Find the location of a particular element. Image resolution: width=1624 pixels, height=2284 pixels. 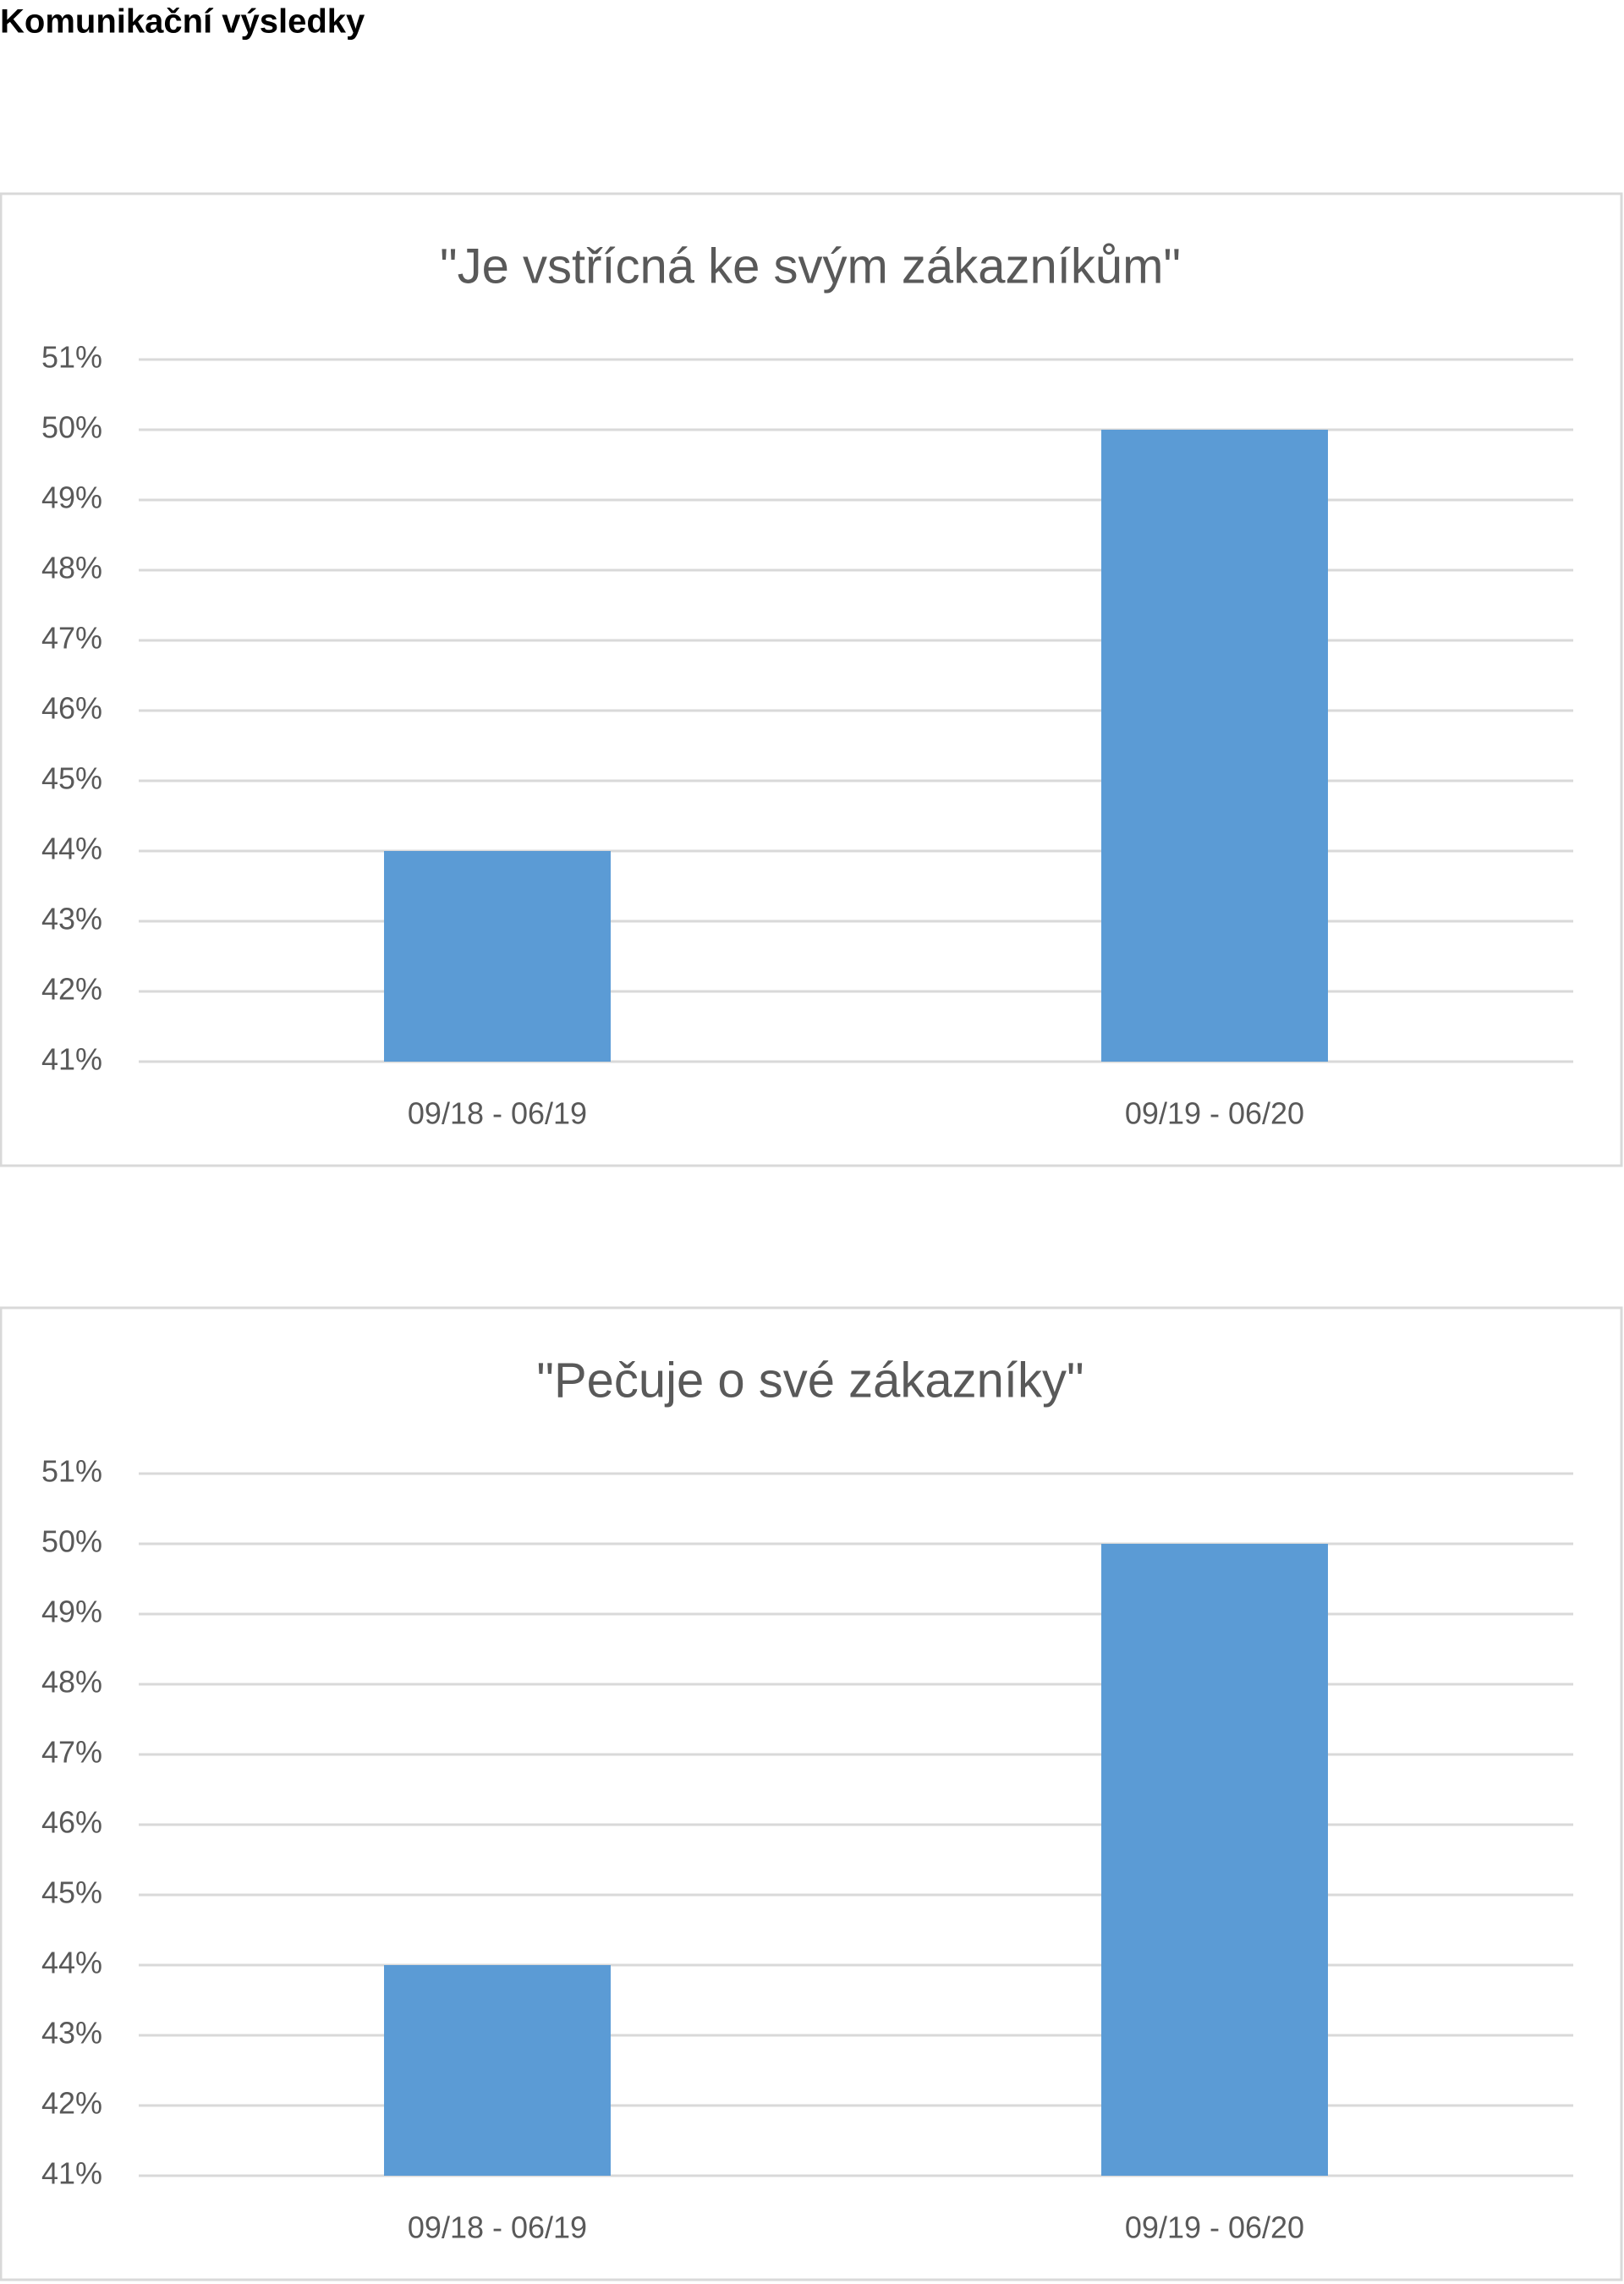

chart-title: "Pečuje o své zákazníky" is located at coordinates (810, 1381).